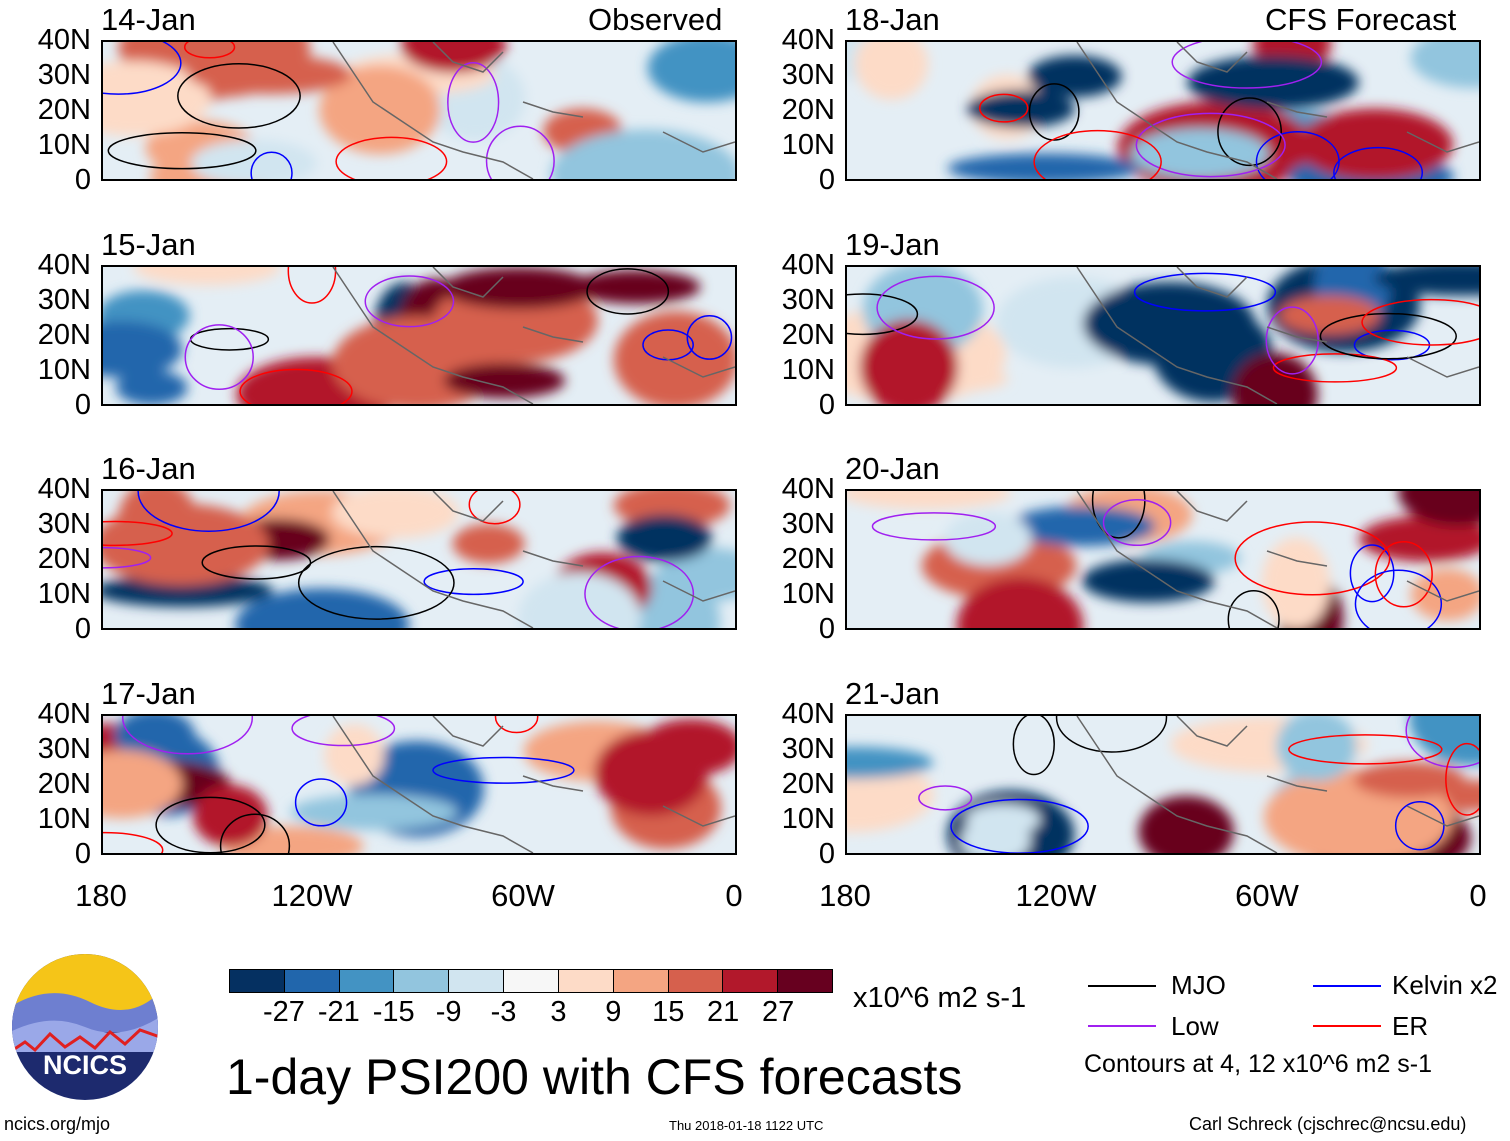 The height and width of the screenshot is (1141, 1510). What do you see at coordinates (641, 981) in the screenshot?
I see `colorbar-swatch` at bounding box center [641, 981].